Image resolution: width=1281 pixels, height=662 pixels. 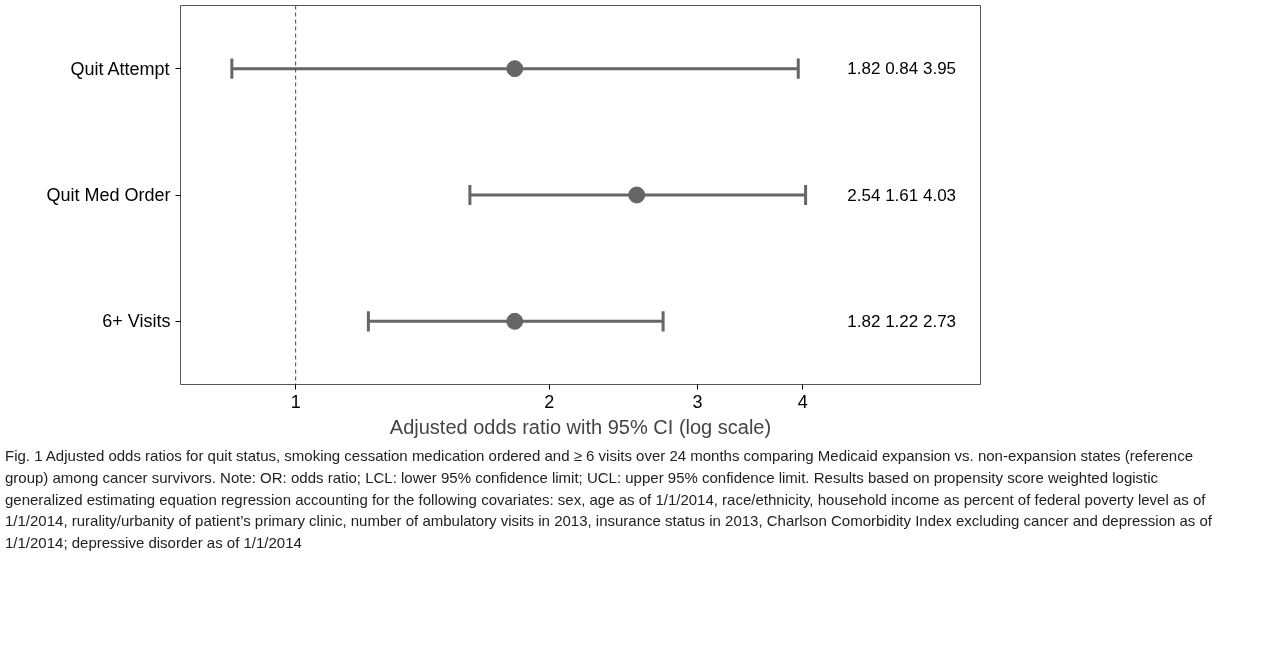 I want to click on annotation: 2.54 1.61 4.03, so click(x=902, y=195).